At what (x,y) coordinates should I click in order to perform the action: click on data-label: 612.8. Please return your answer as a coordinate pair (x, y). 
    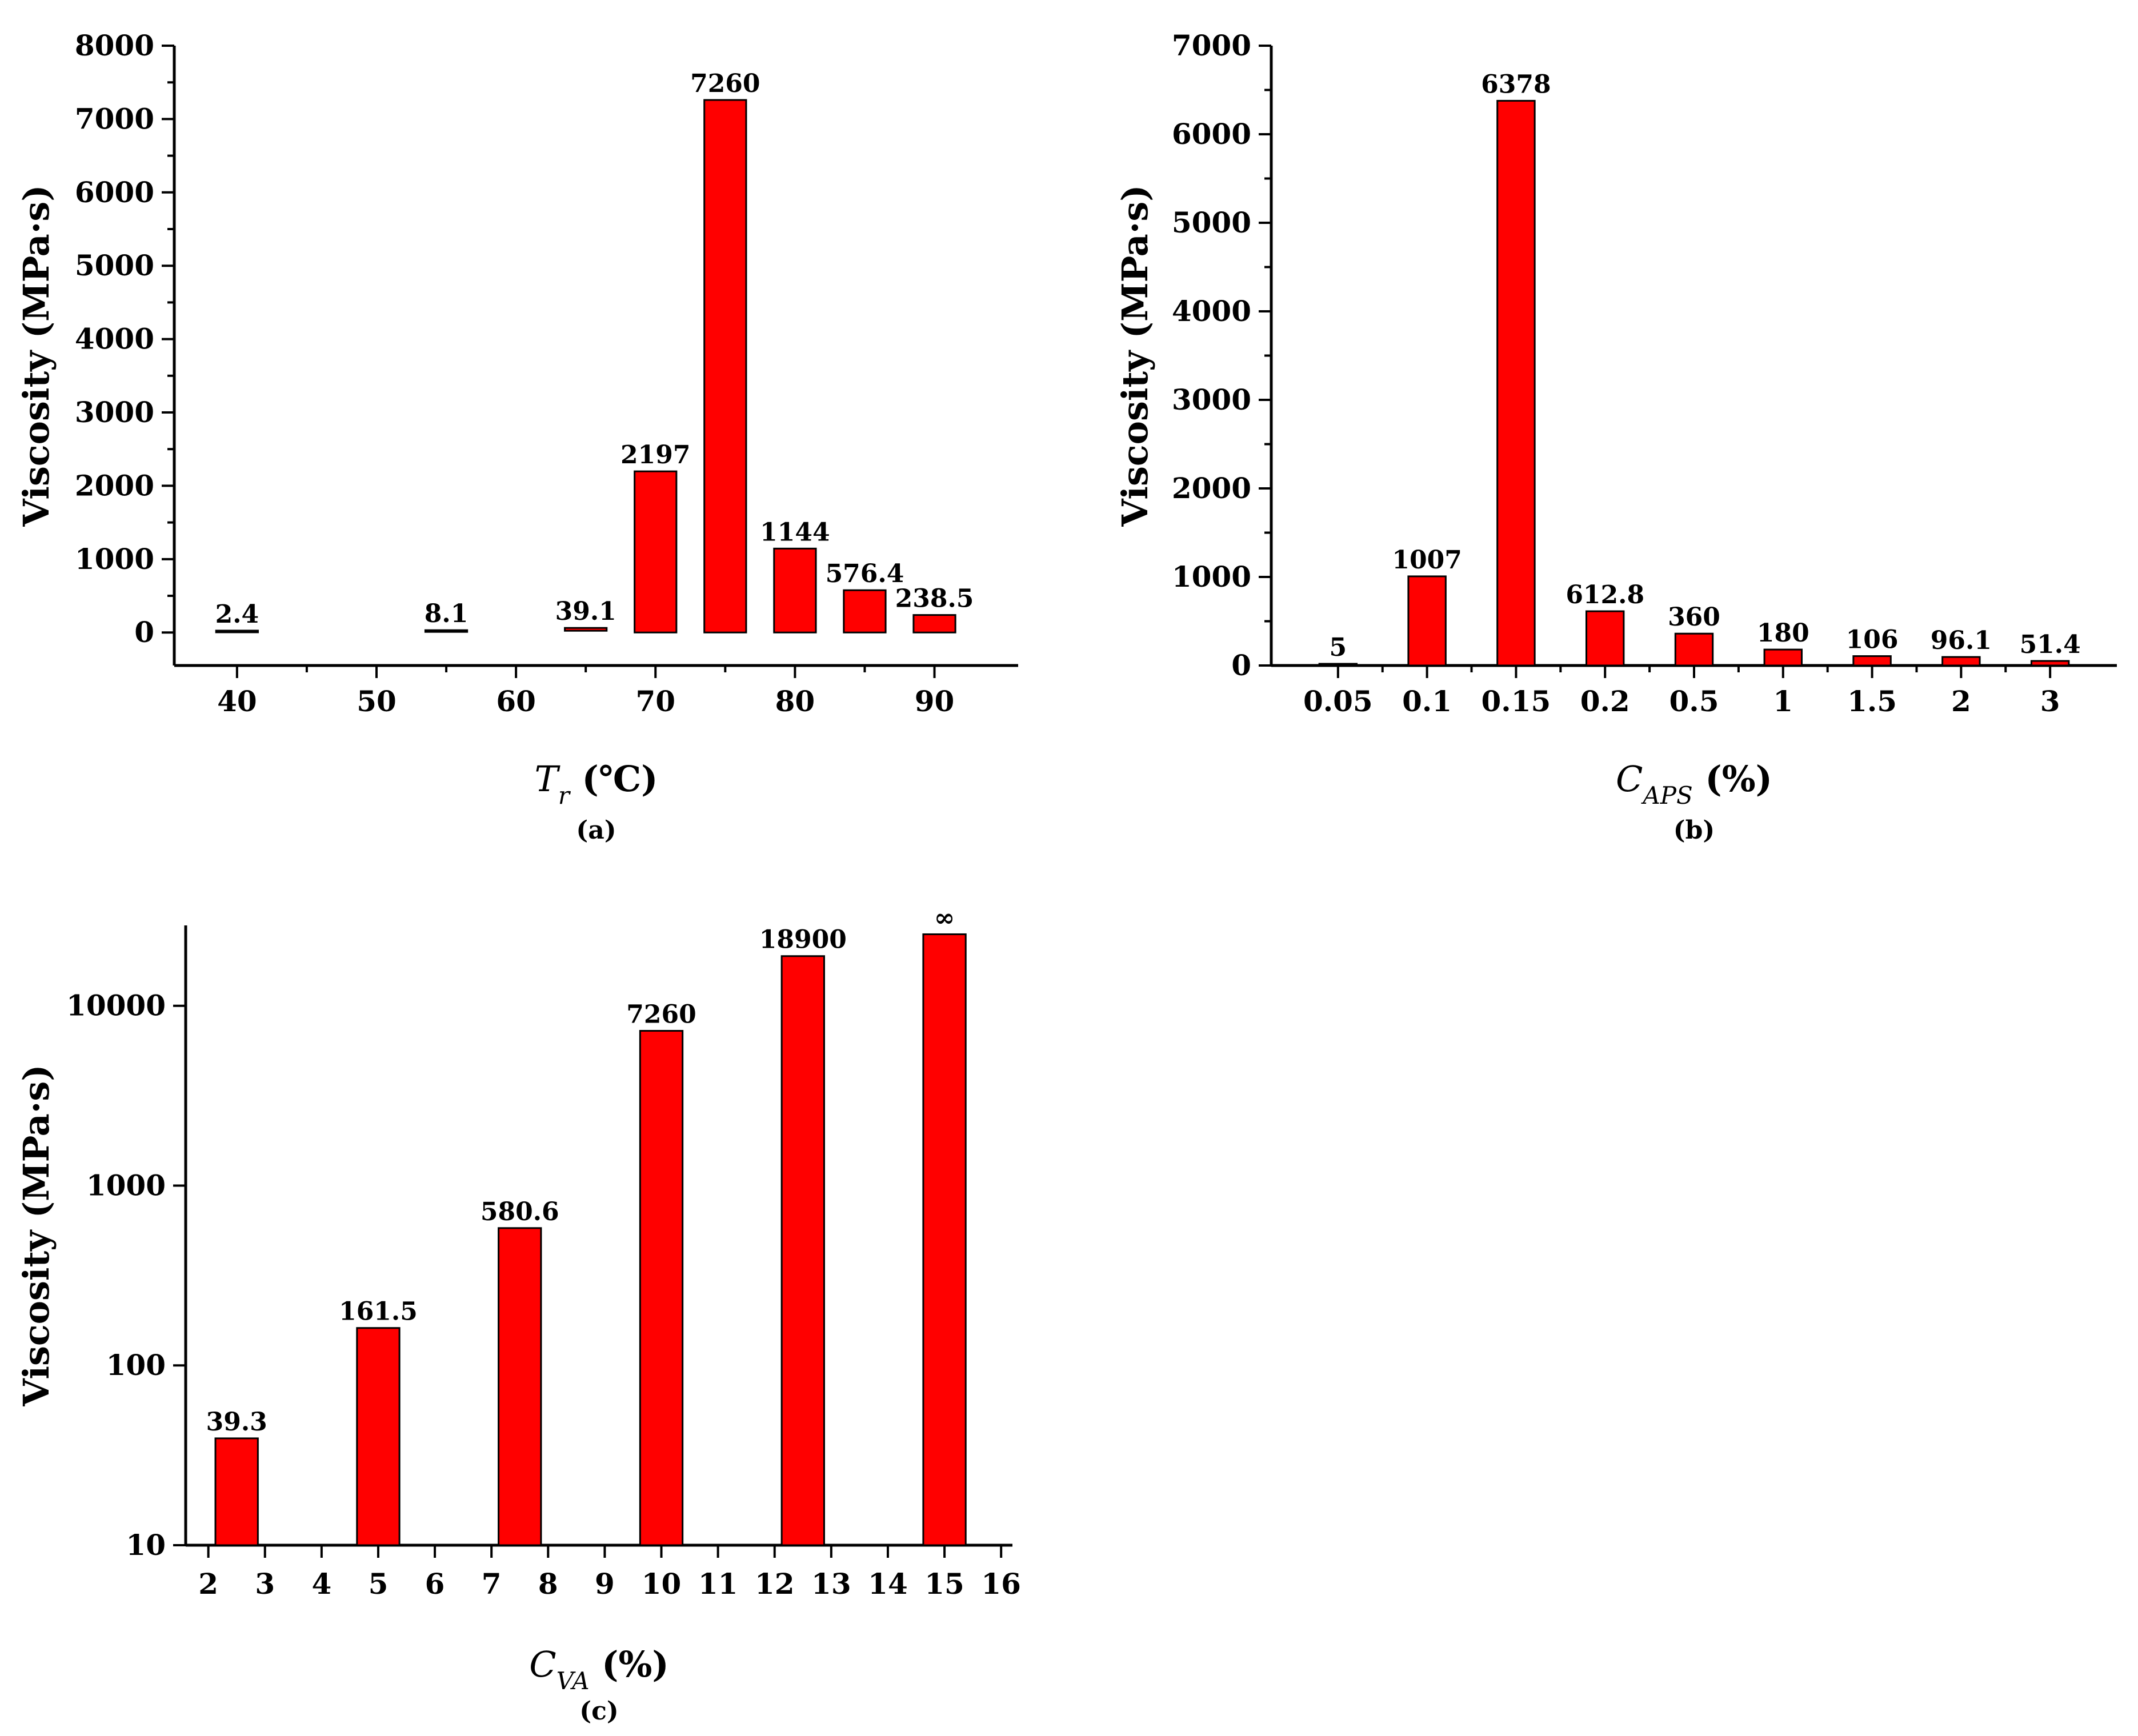
    Looking at the image, I should click on (1605, 595).